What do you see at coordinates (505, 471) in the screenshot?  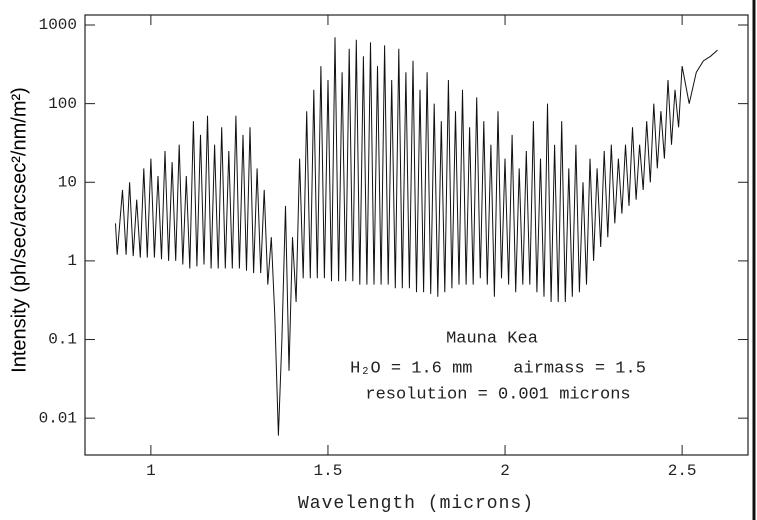 I see `x-tick-label: 2` at bounding box center [505, 471].